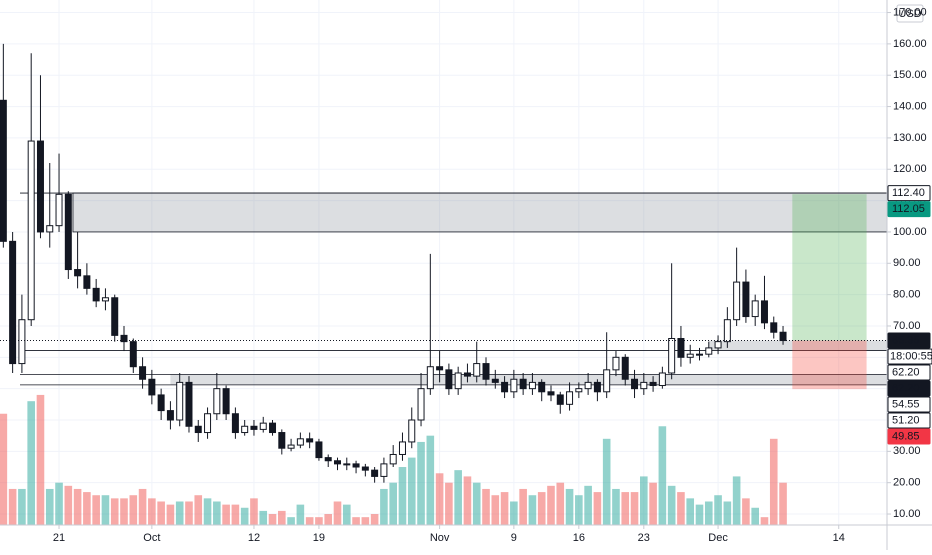  I want to click on currency: USD, so click(909, 14).